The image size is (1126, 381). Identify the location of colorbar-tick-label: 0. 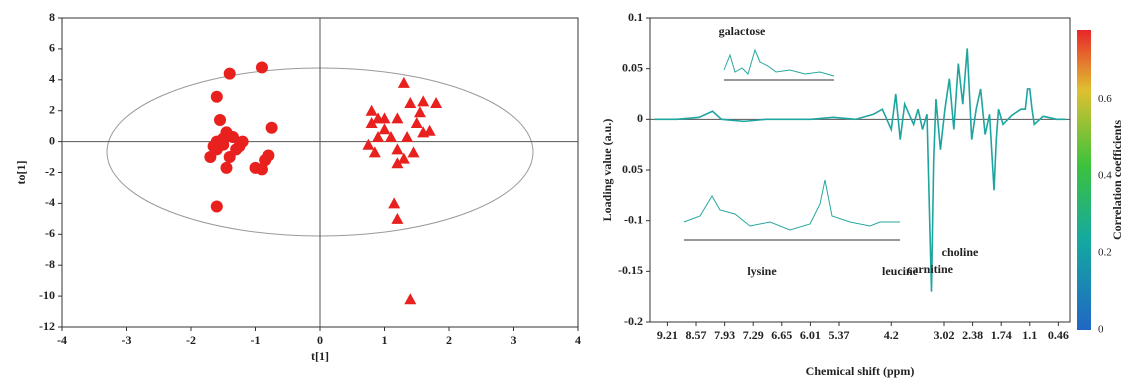
(1101, 330).